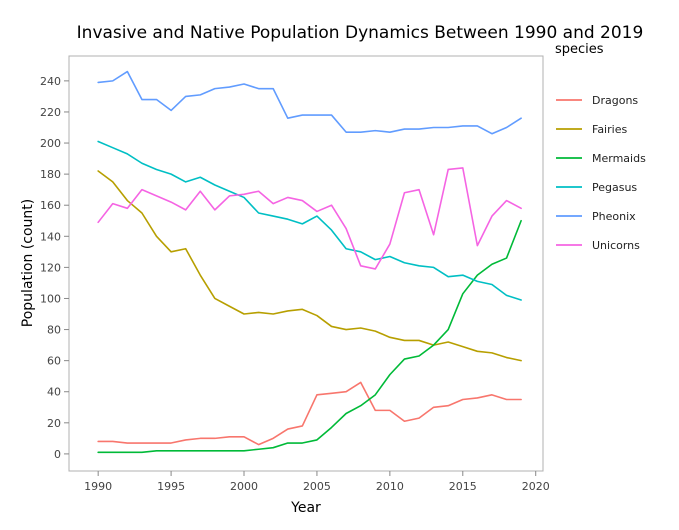 The width and height of the screenshot is (679, 530). I want to click on series-line-pheonix, so click(309, 102).